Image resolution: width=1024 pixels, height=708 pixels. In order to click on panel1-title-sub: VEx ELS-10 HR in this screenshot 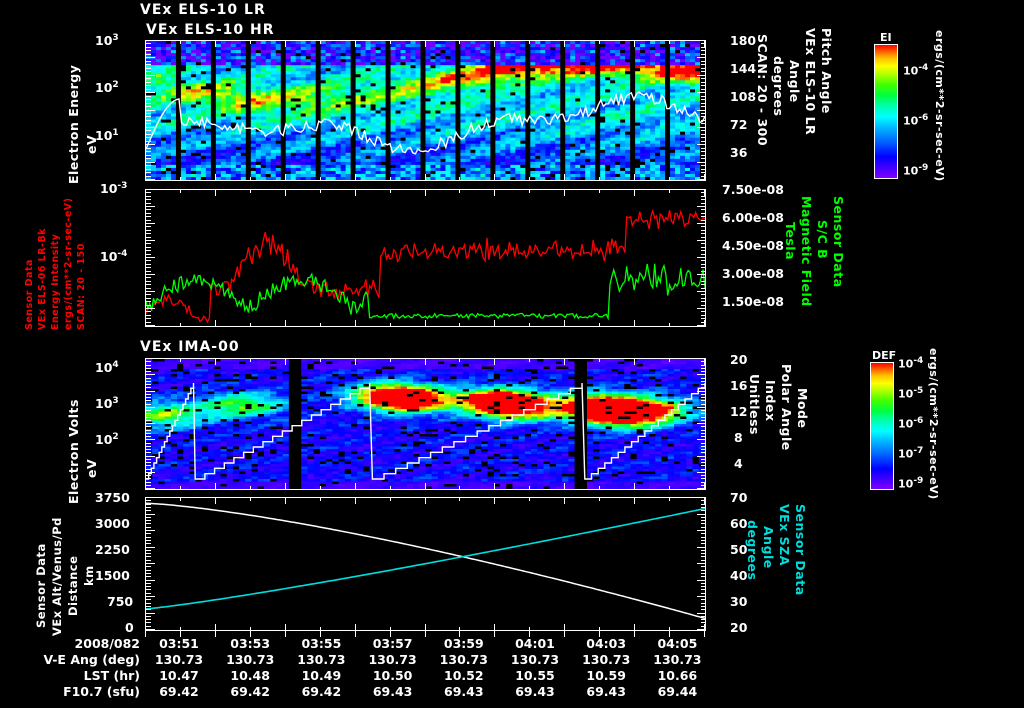, I will do `click(210, 30)`.